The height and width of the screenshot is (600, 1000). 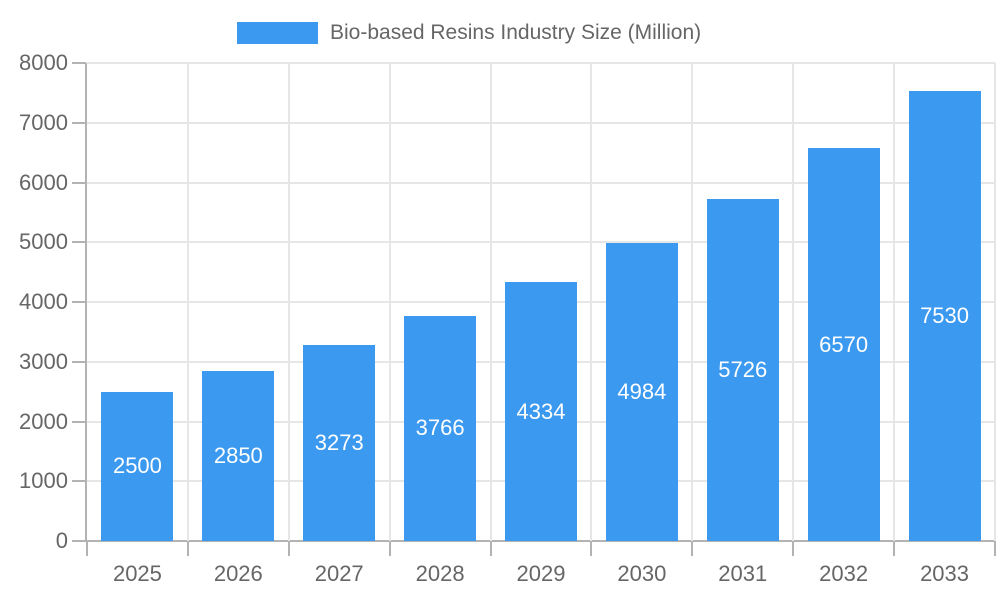 What do you see at coordinates (43, 122) in the screenshot?
I see `y-axis-label: 7000` at bounding box center [43, 122].